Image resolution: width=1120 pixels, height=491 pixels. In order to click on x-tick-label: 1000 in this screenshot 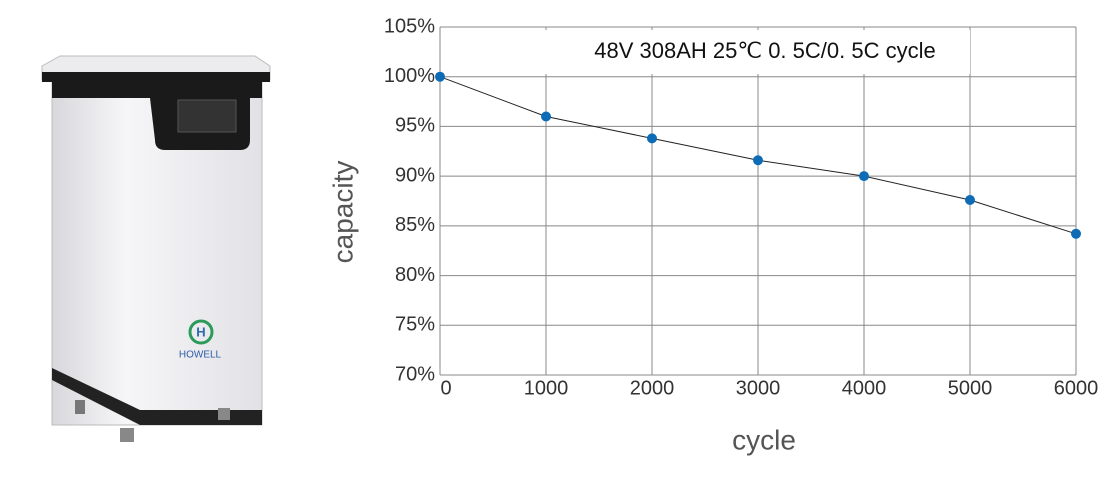, I will do `click(546, 388)`.